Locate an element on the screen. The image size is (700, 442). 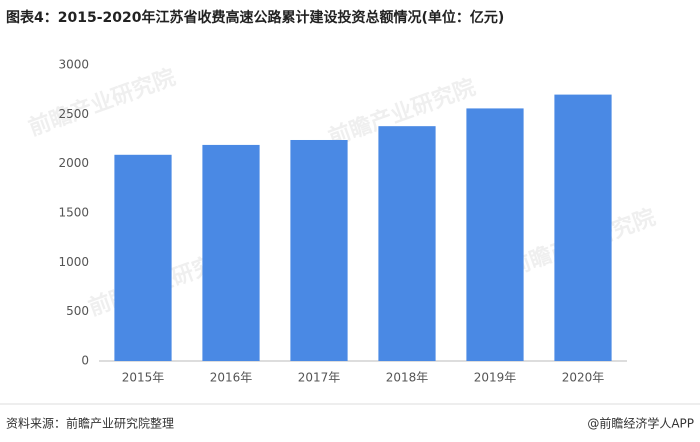
credit: @前瞻经济学人APP is located at coordinates (640, 423).